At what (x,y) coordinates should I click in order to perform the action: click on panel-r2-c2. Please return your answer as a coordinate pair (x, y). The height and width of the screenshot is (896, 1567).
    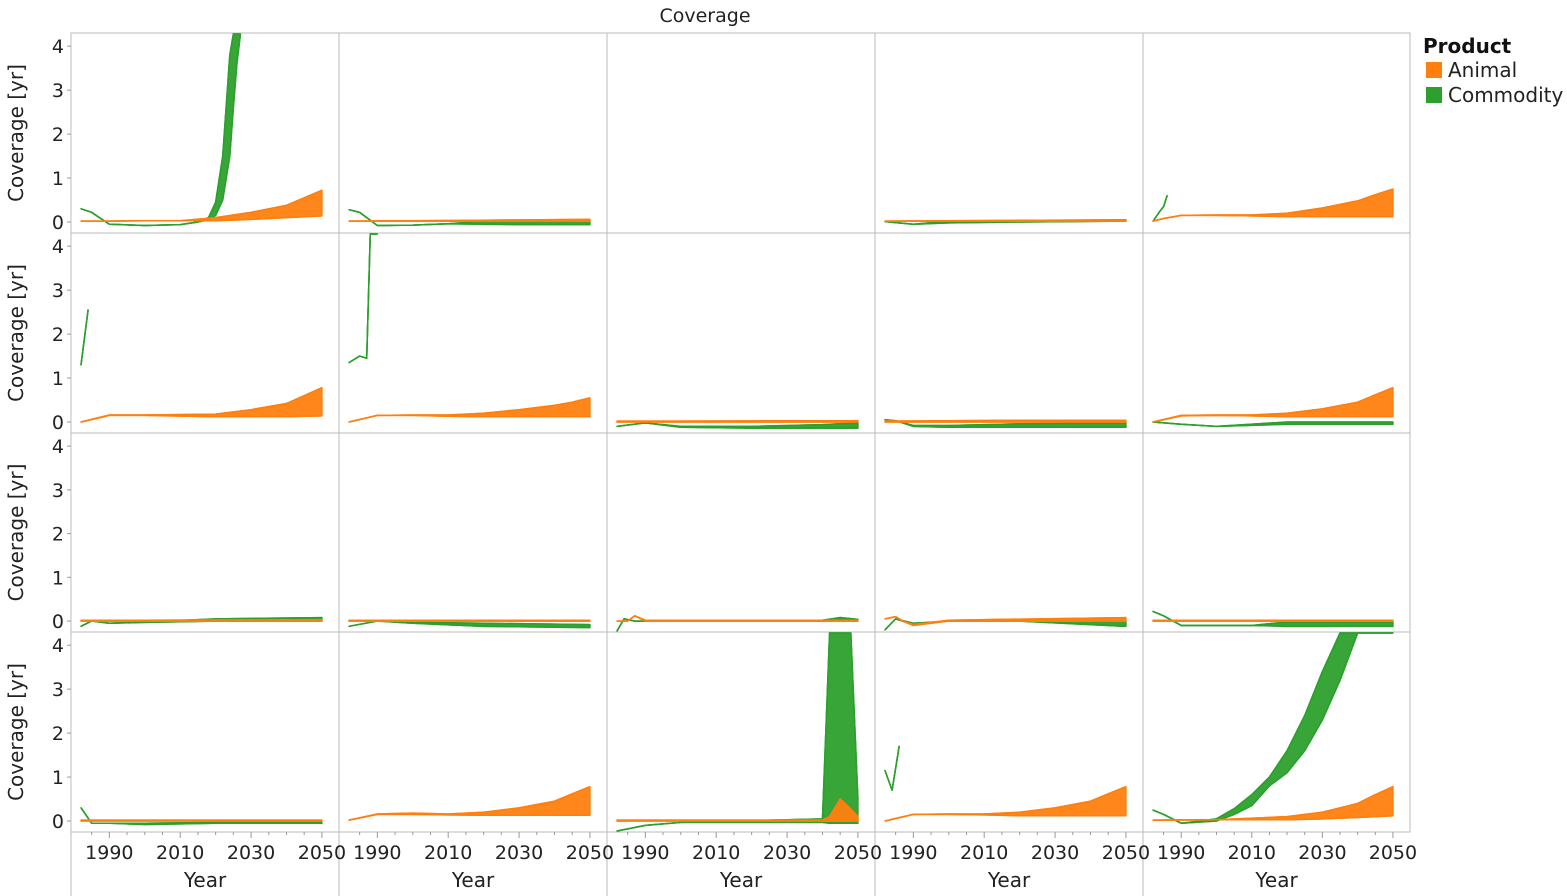
    Looking at the image, I should click on (737, 623).